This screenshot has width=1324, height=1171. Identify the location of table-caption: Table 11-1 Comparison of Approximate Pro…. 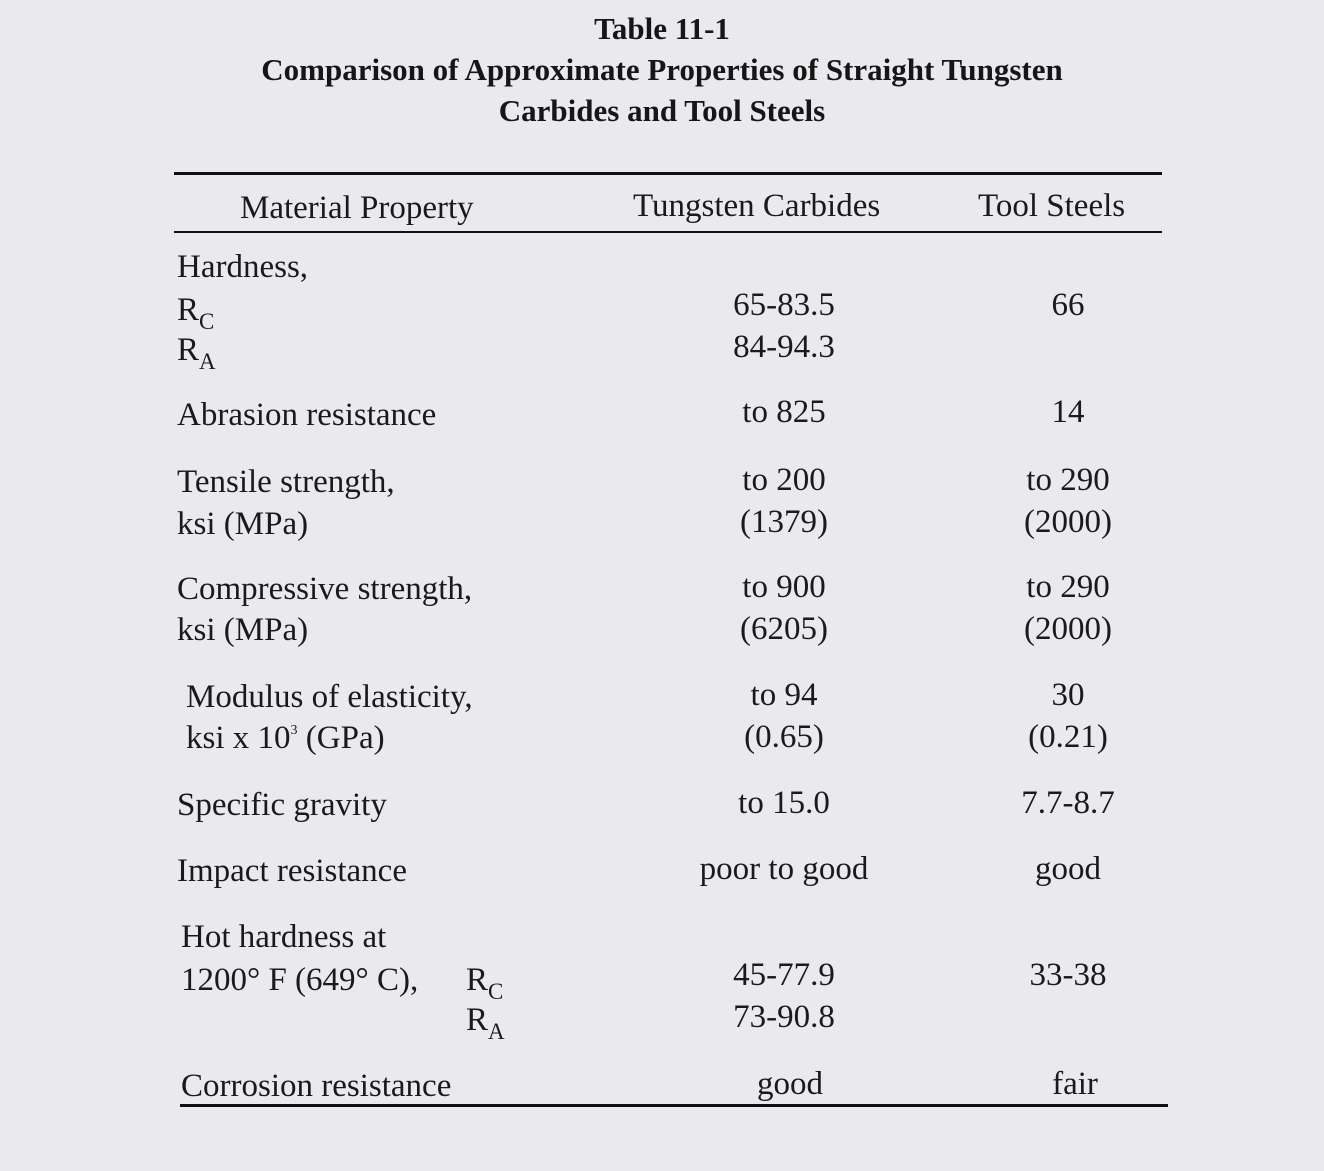
(662, 69).